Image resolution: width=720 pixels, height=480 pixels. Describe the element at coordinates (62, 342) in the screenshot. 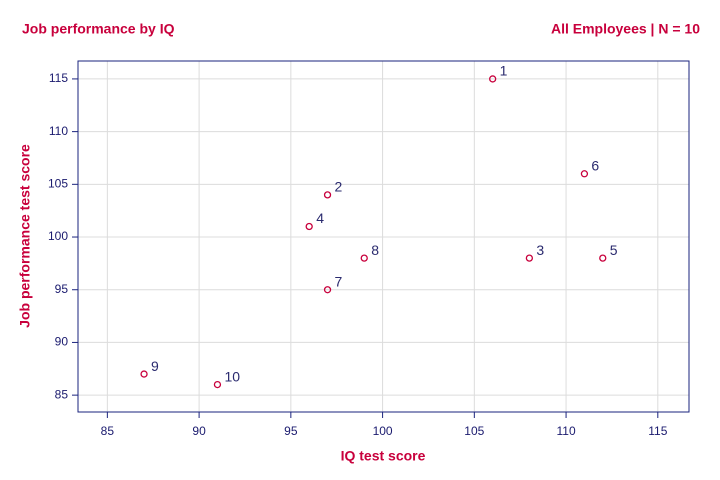

I see `y-tick-label: 90` at that location.